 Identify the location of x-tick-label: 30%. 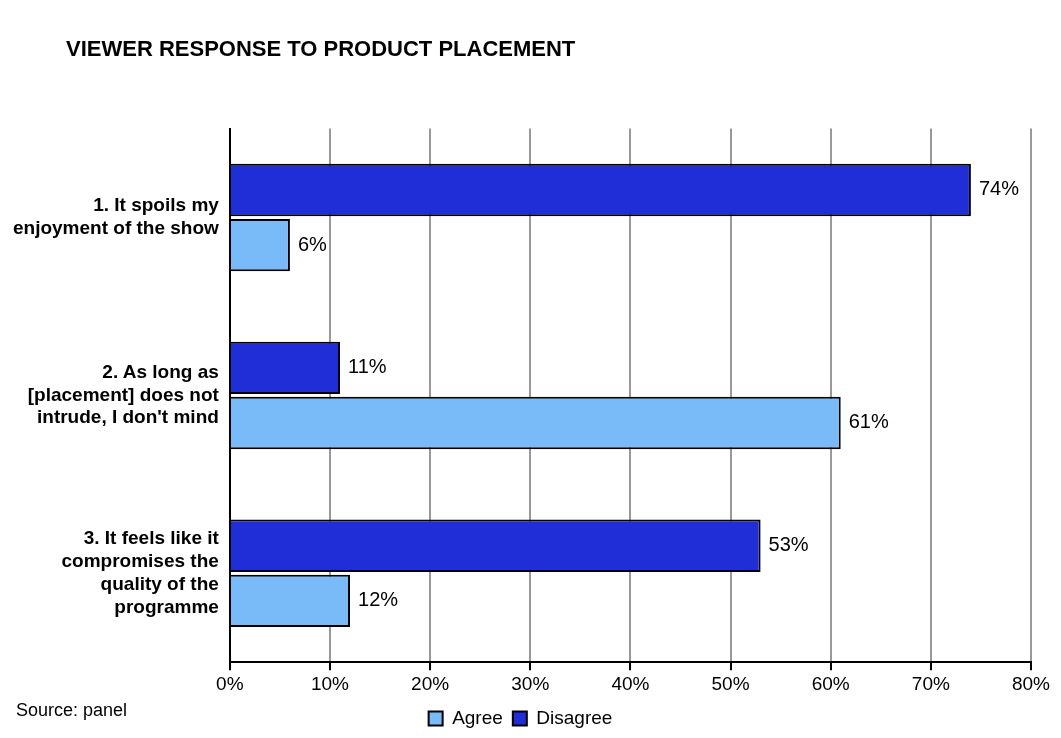
(530, 683).